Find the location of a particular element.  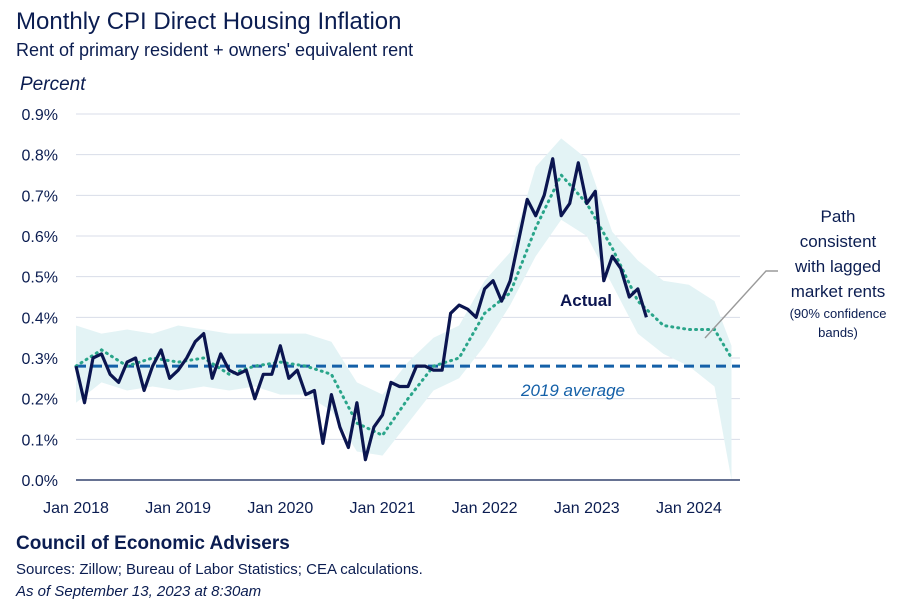

chart-title: Monthly CPI Direct Housing Inflation is located at coordinates (209, 21).